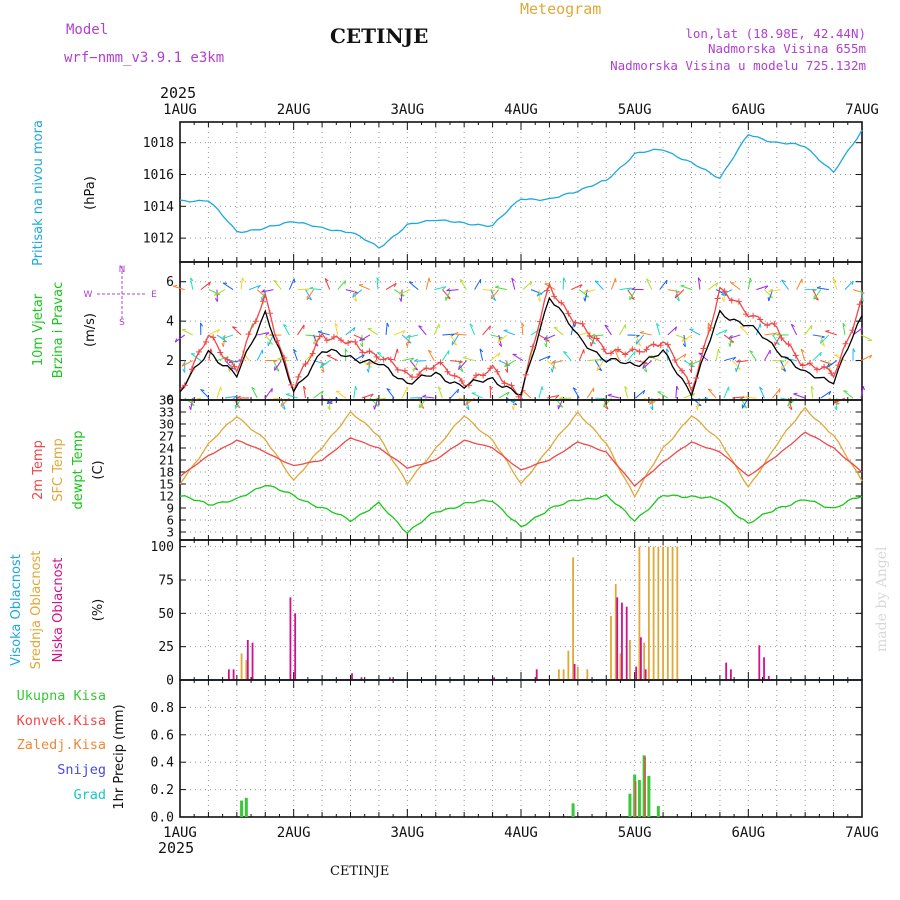 This screenshot has height=900, width=900. What do you see at coordinates (38, 193) in the screenshot?
I see `pressure-title: Pritisak na nivou mora` at bounding box center [38, 193].